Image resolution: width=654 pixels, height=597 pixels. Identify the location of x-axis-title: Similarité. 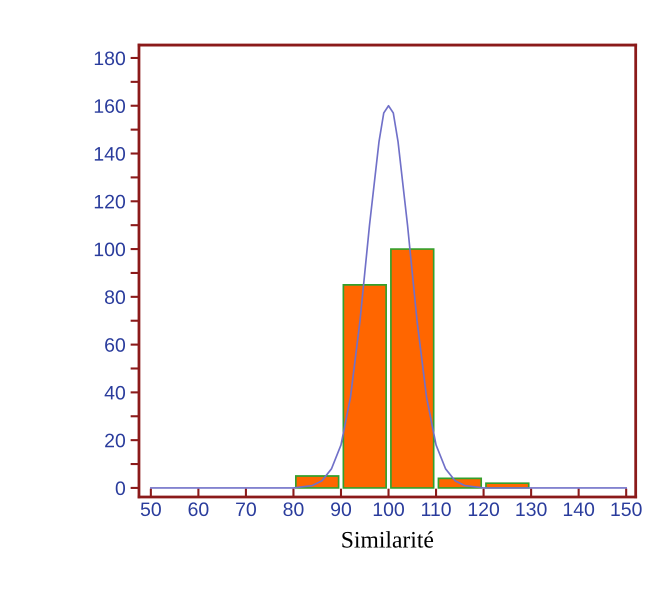
(388, 539).